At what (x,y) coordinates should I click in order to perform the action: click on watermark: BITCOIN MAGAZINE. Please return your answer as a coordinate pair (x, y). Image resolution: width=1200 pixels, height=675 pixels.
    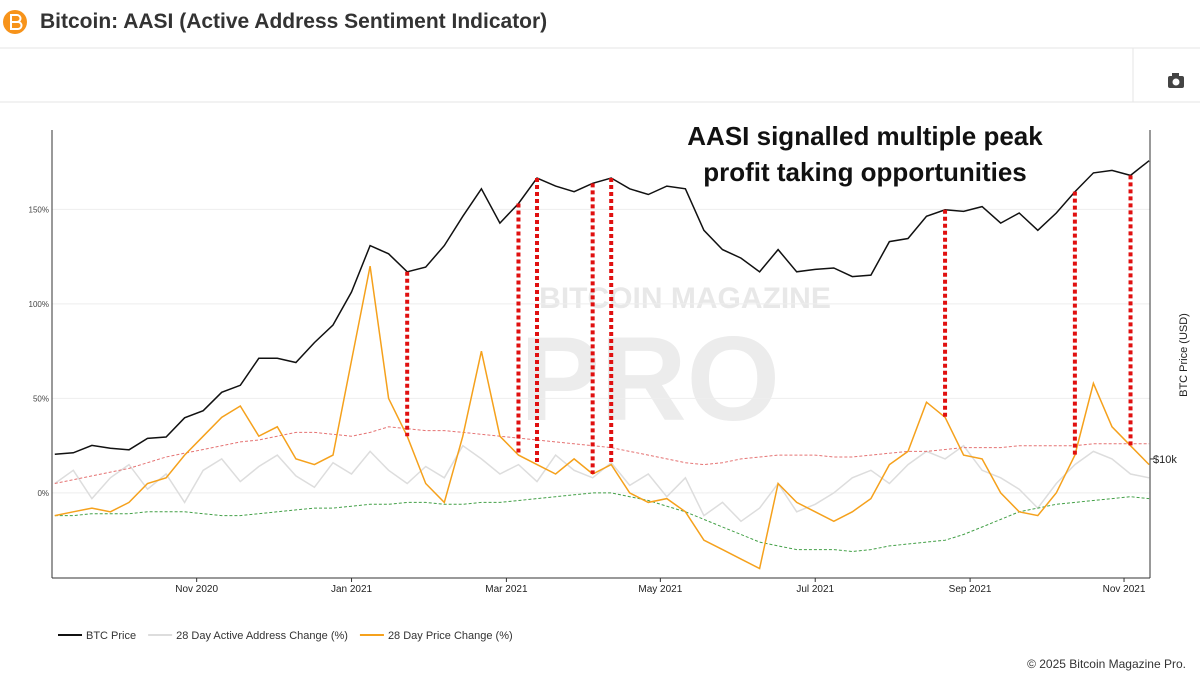
    Looking at the image, I should click on (685, 298).